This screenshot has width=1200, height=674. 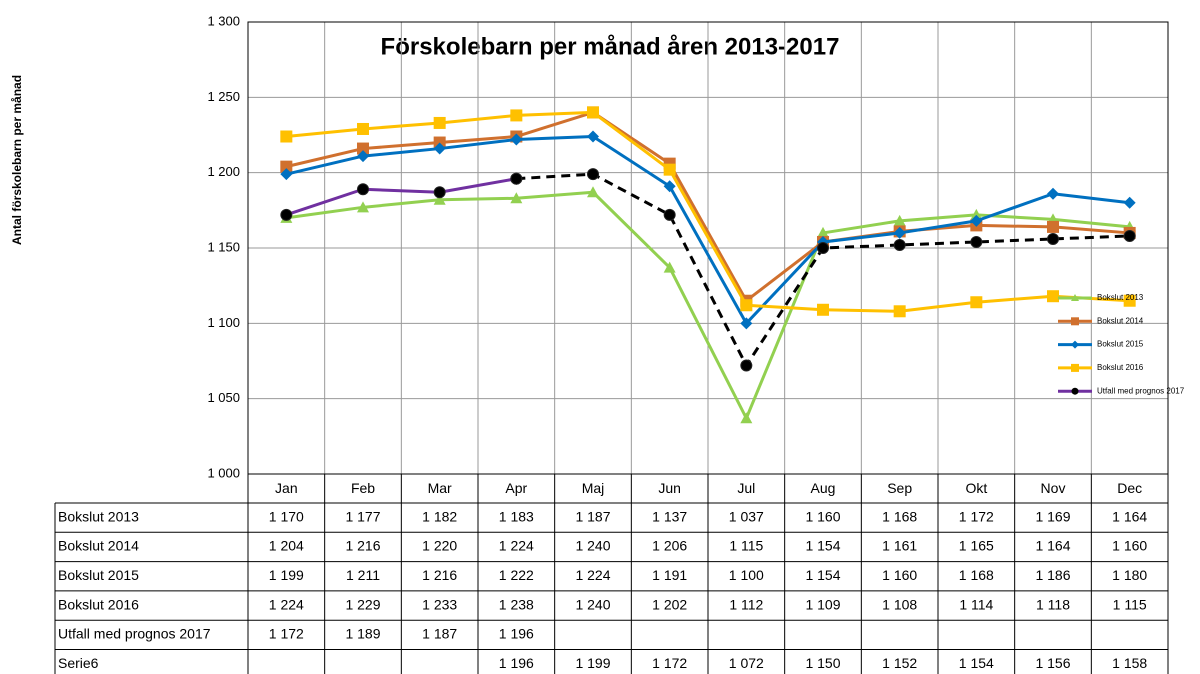 I want to click on table-value: 1 161, so click(x=899, y=546).